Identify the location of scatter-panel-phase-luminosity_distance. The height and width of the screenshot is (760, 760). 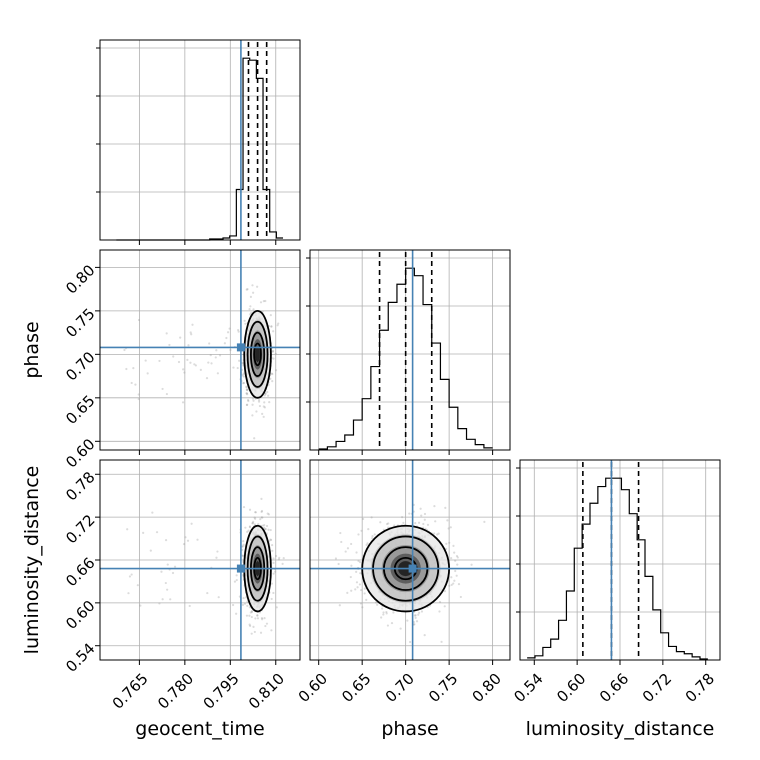
(410, 560).